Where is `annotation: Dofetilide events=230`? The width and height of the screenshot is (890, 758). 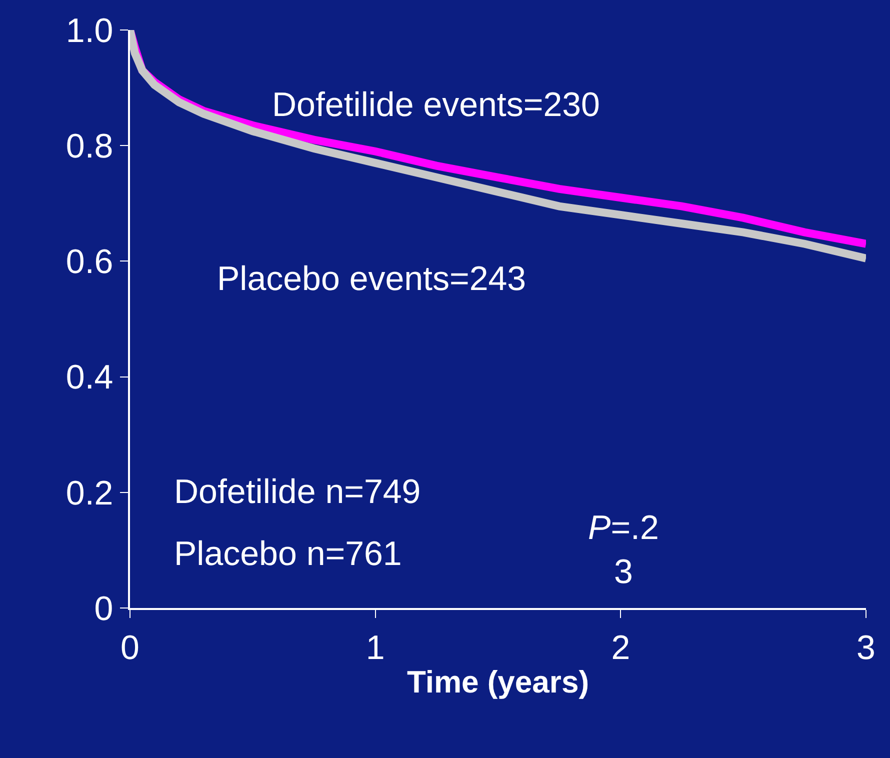 annotation: Dofetilide events=230 is located at coordinates (436, 105).